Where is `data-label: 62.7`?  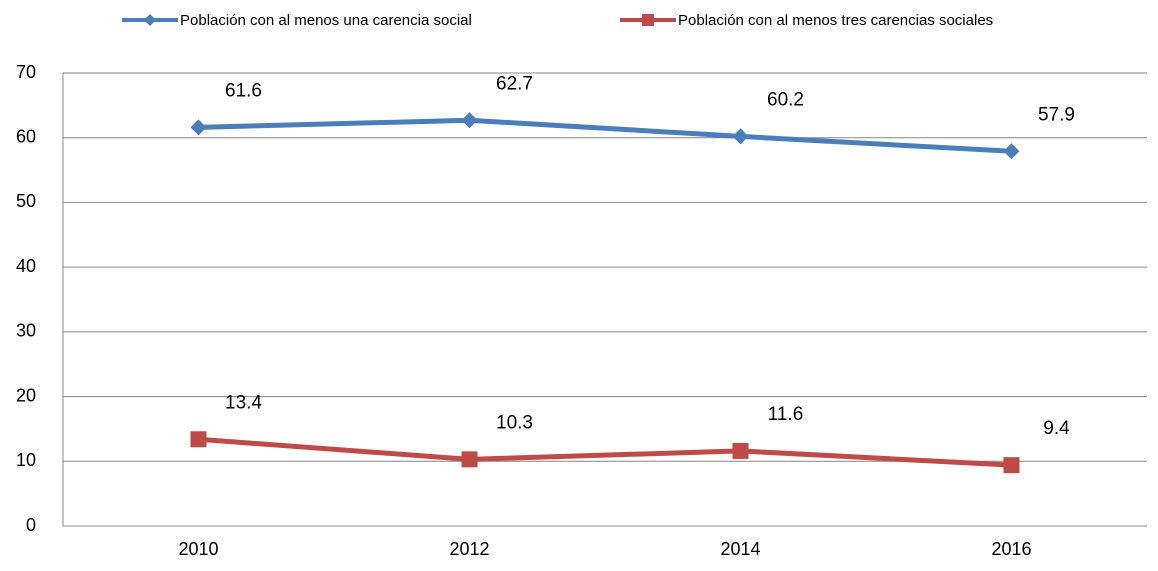
data-label: 62.7 is located at coordinates (514, 83).